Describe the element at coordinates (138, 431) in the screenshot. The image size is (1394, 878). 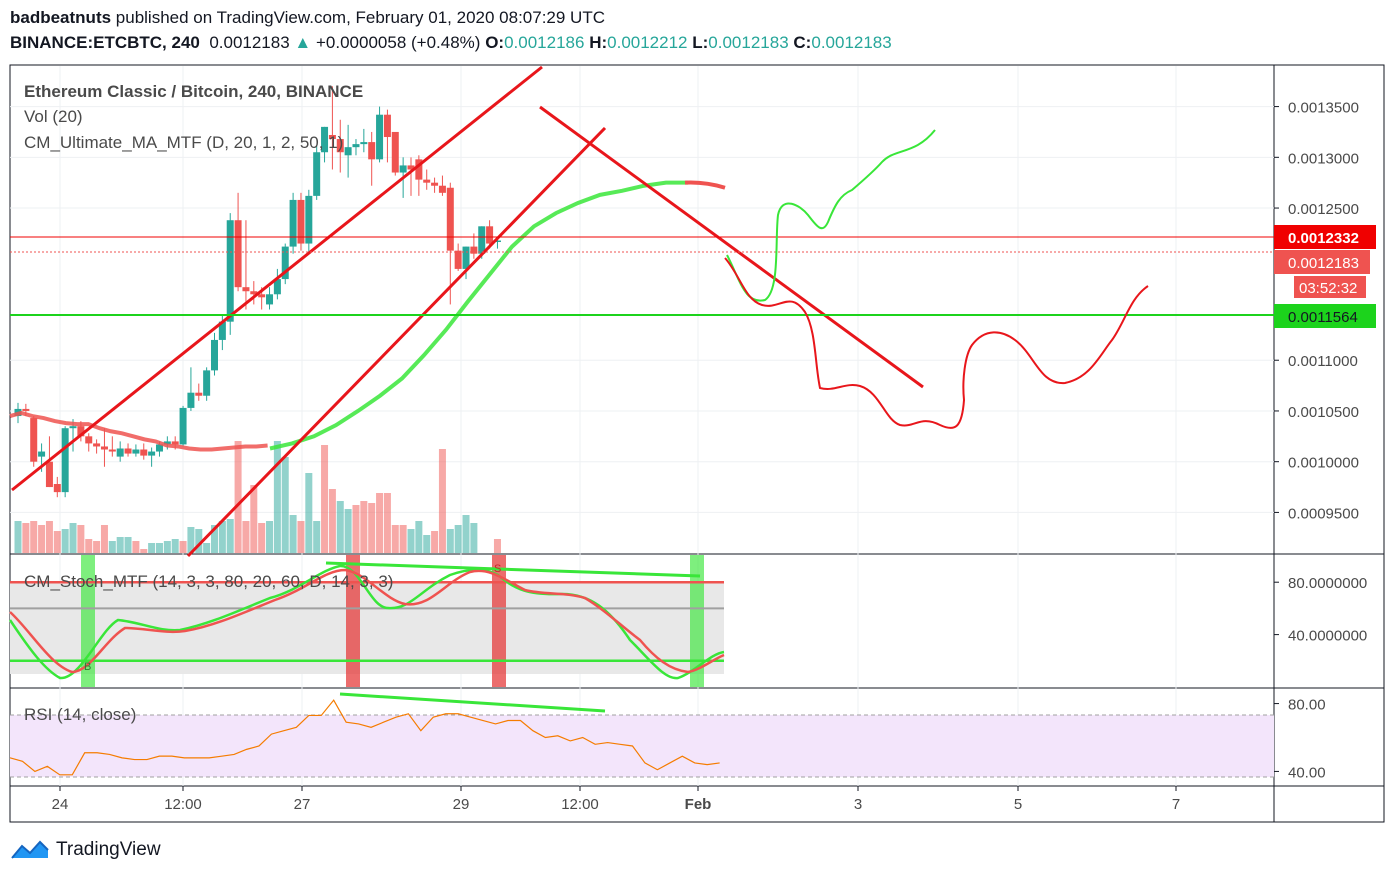
I see `ma-daily-20-line` at that location.